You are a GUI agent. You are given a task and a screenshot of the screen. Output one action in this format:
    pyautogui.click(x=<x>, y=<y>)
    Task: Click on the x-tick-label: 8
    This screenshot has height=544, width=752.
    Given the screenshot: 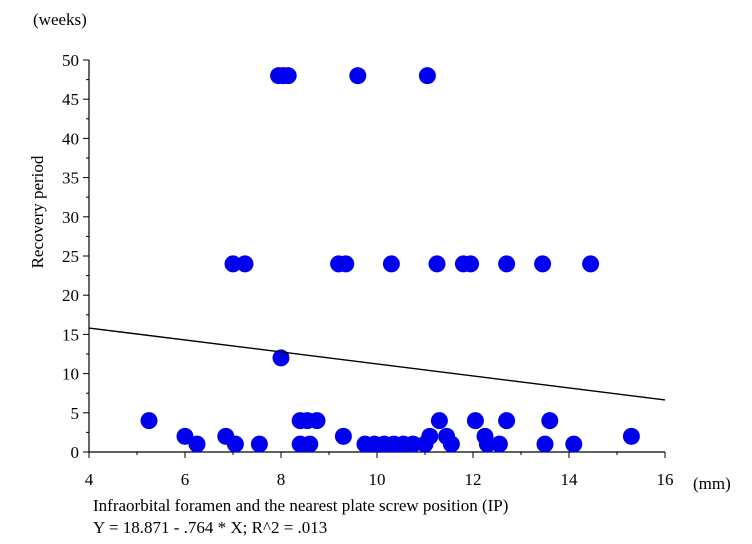 What is the action you would take?
    pyautogui.click(x=281, y=479)
    